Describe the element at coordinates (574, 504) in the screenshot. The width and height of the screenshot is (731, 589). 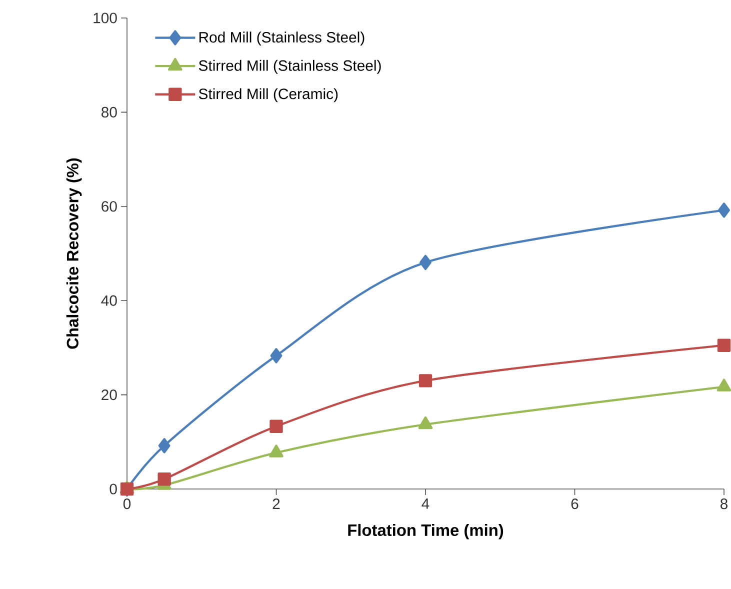
I see `x-tick-label: 6` at that location.